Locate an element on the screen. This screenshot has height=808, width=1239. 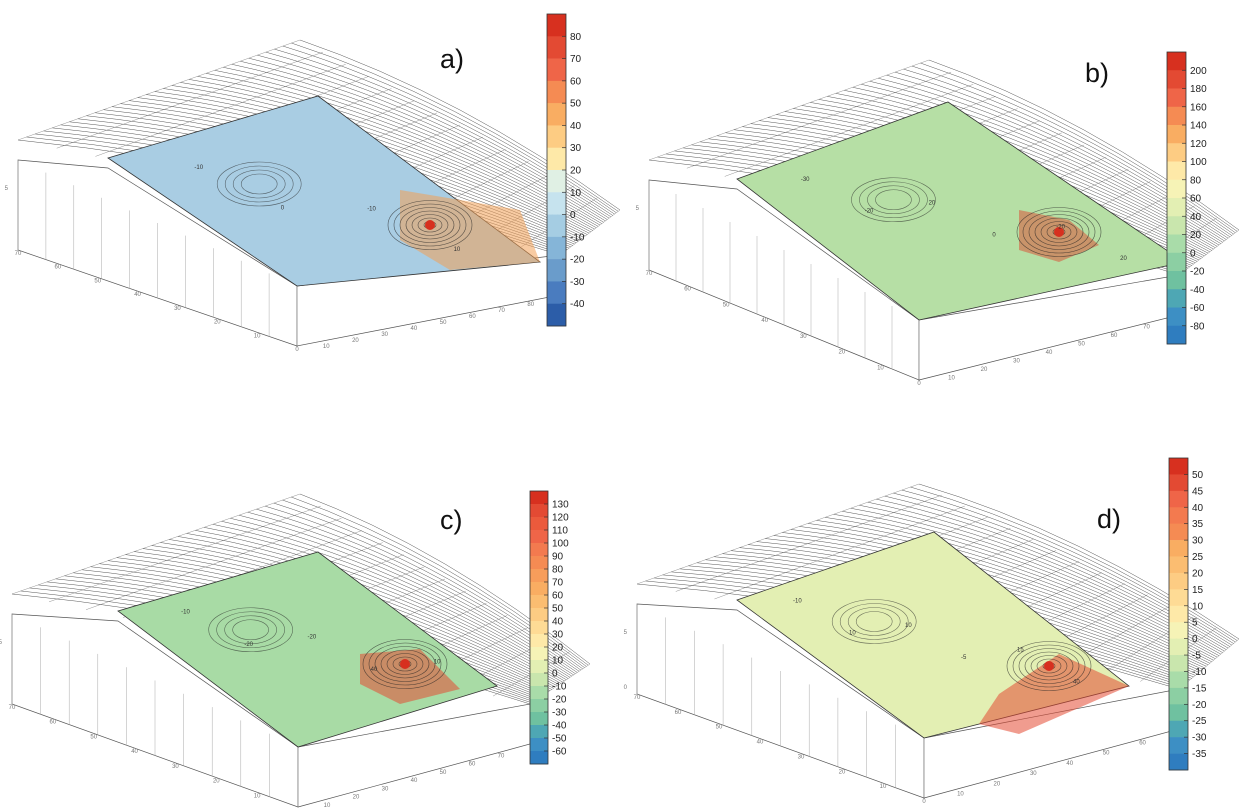
panel-label: b) is located at coordinates (1097, 73).